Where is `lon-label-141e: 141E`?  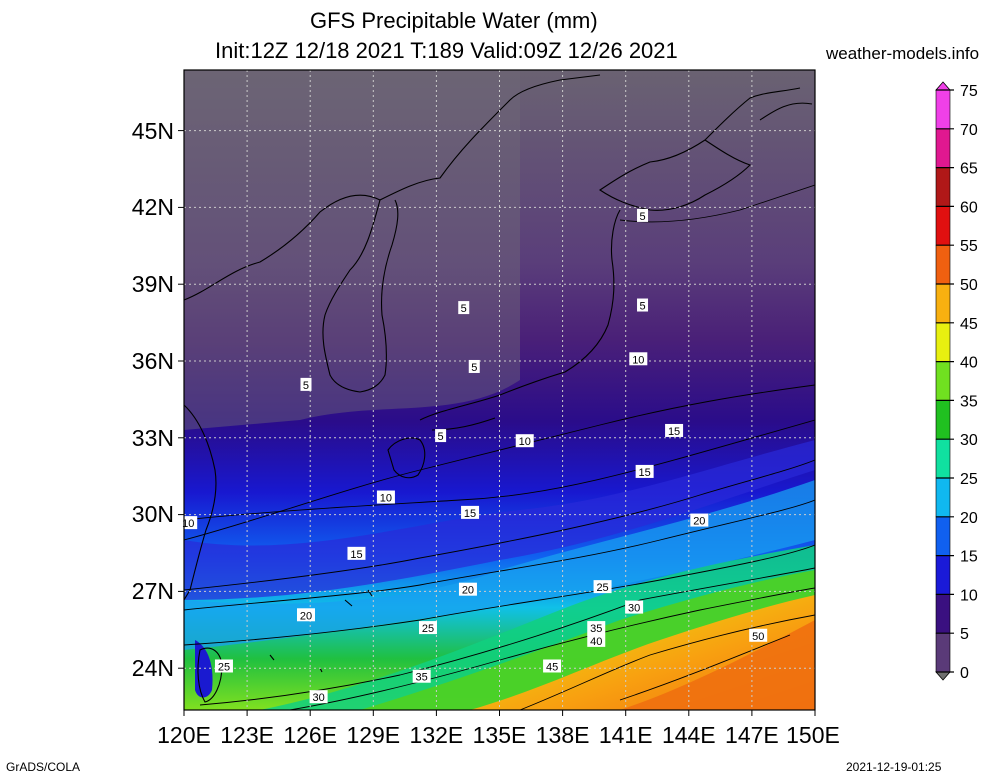 lon-label-141e: 141E is located at coordinates (626, 735).